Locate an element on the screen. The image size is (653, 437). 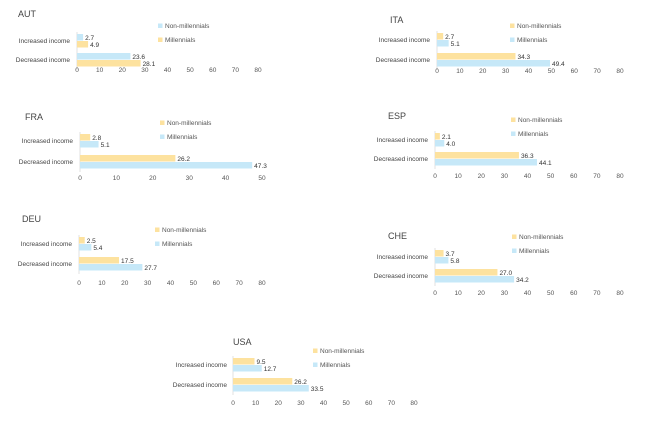
data-label: 49.4 is located at coordinates (558, 64).